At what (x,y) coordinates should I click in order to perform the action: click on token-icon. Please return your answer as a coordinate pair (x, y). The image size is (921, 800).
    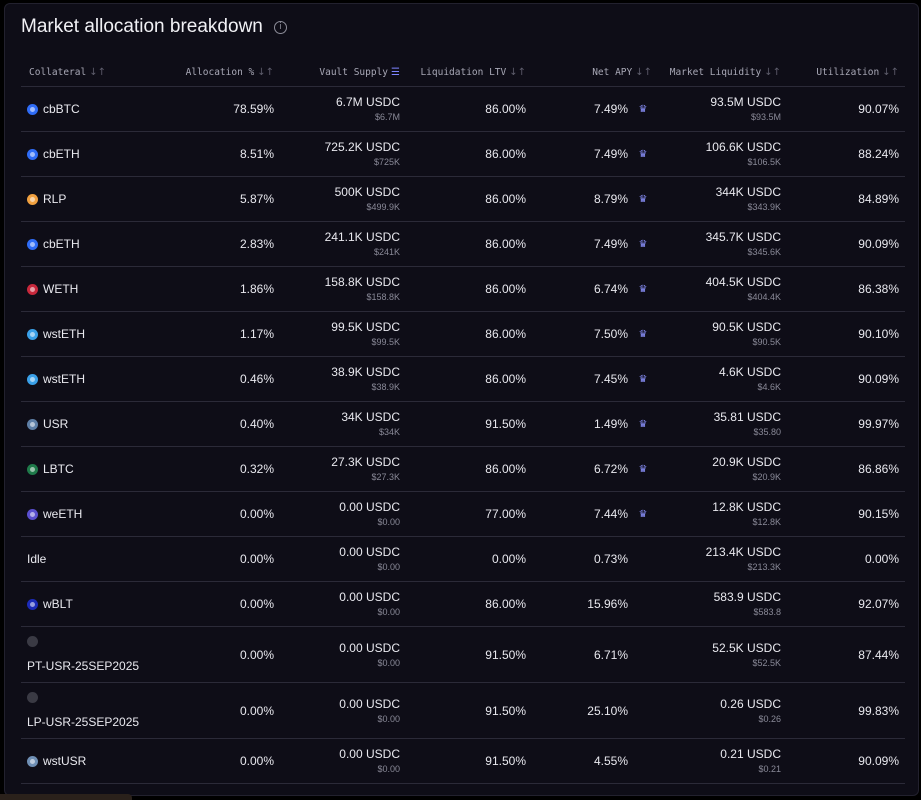
    Looking at the image, I should click on (32, 199).